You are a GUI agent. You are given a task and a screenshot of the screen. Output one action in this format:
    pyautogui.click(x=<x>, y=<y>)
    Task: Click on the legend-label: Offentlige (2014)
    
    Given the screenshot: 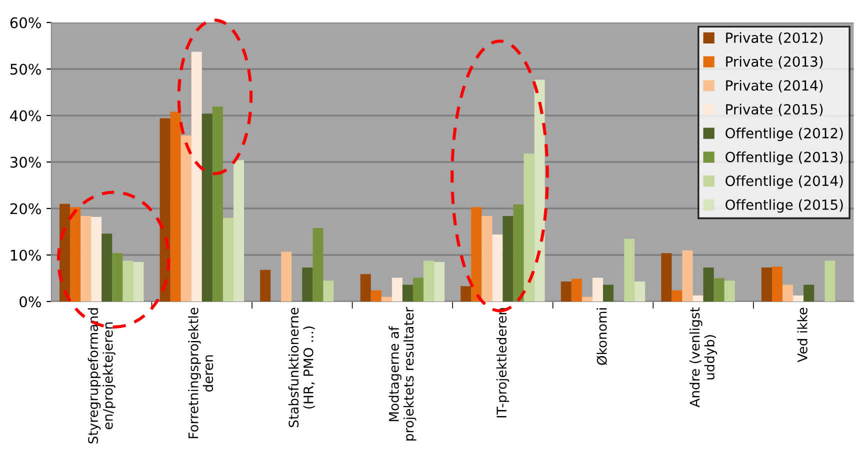 What is the action you would take?
    pyautogui.click(x=784, y=182)
    